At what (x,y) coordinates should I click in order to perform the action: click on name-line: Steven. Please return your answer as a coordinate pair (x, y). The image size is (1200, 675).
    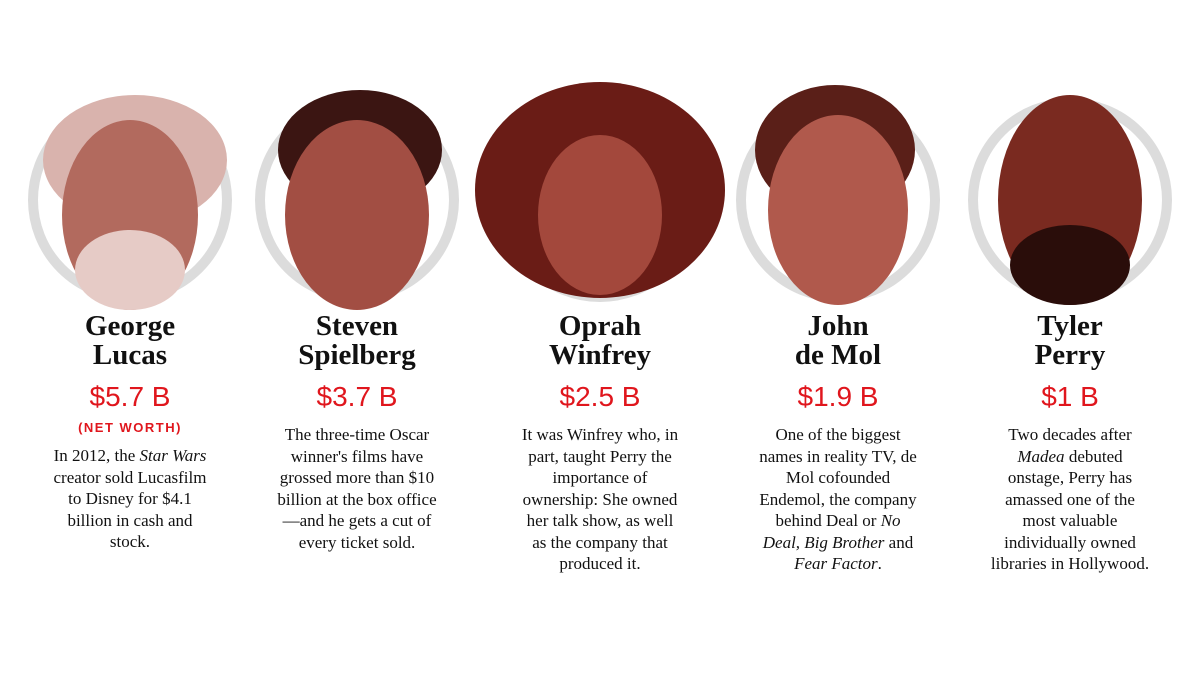
    Looking at the image, I should click on (357, 326).